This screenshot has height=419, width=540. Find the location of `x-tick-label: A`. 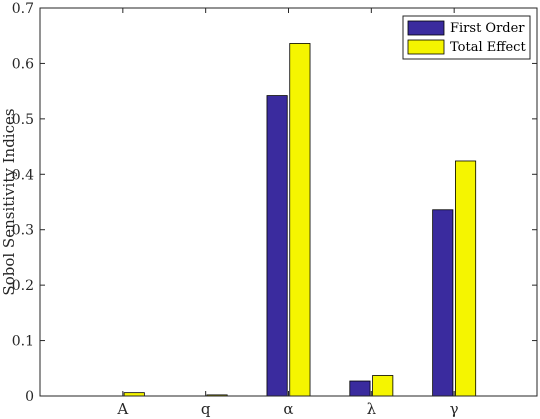

x-tick-label: A is located at coordinates (122, 409).